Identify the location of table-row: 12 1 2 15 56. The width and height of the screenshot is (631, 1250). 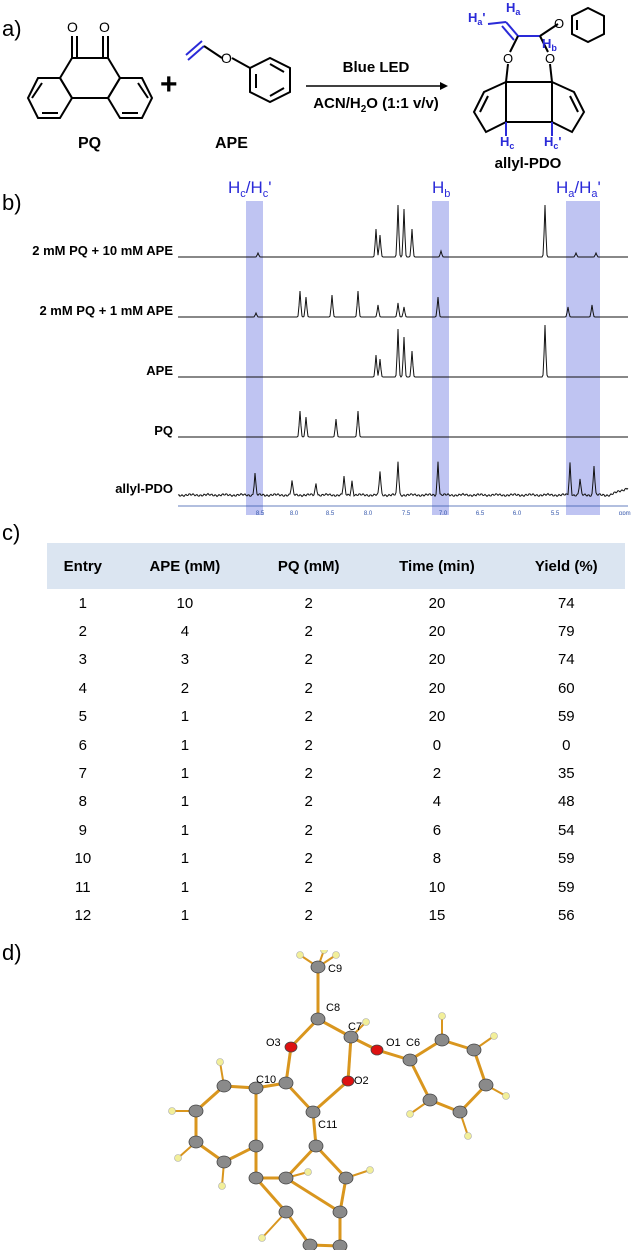
(336, 915).